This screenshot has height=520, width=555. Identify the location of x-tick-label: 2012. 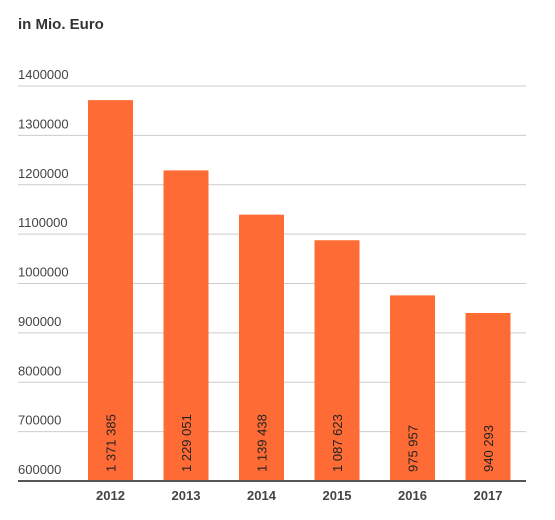
(110, 495).